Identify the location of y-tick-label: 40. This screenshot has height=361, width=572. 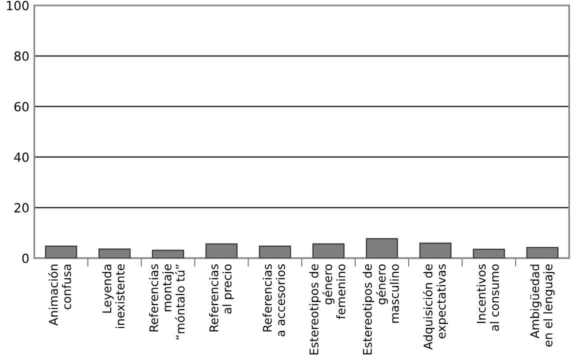
(21, 157).